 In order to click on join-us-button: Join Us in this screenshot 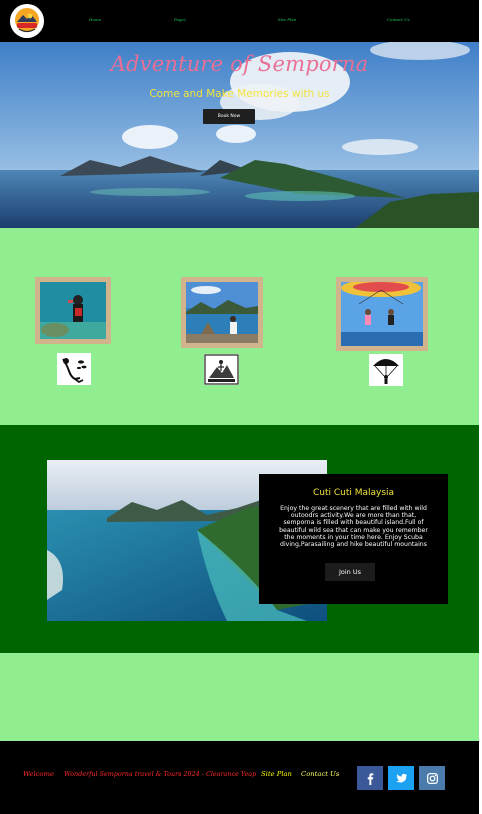, I will do `click(350, 572)`.